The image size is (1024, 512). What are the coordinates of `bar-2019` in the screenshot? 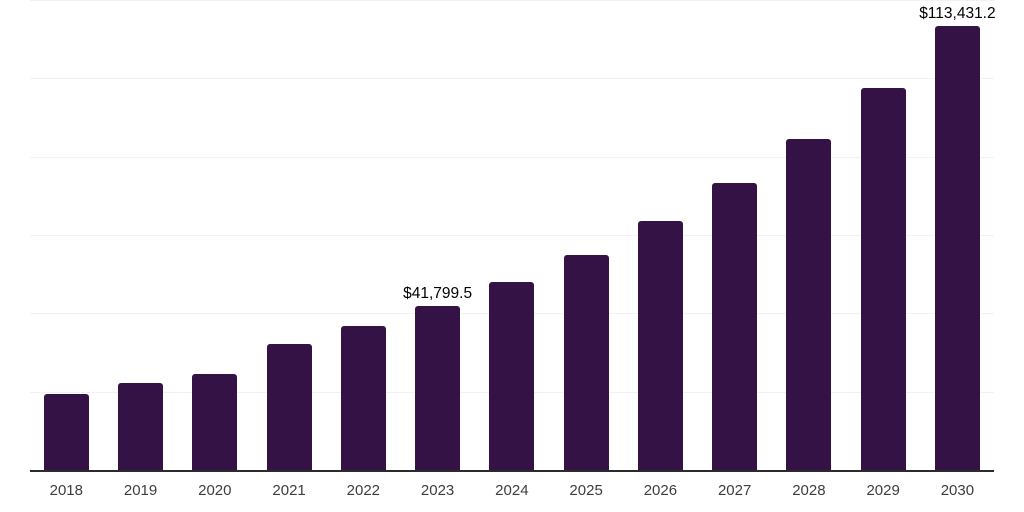 It's located at (141, 426).